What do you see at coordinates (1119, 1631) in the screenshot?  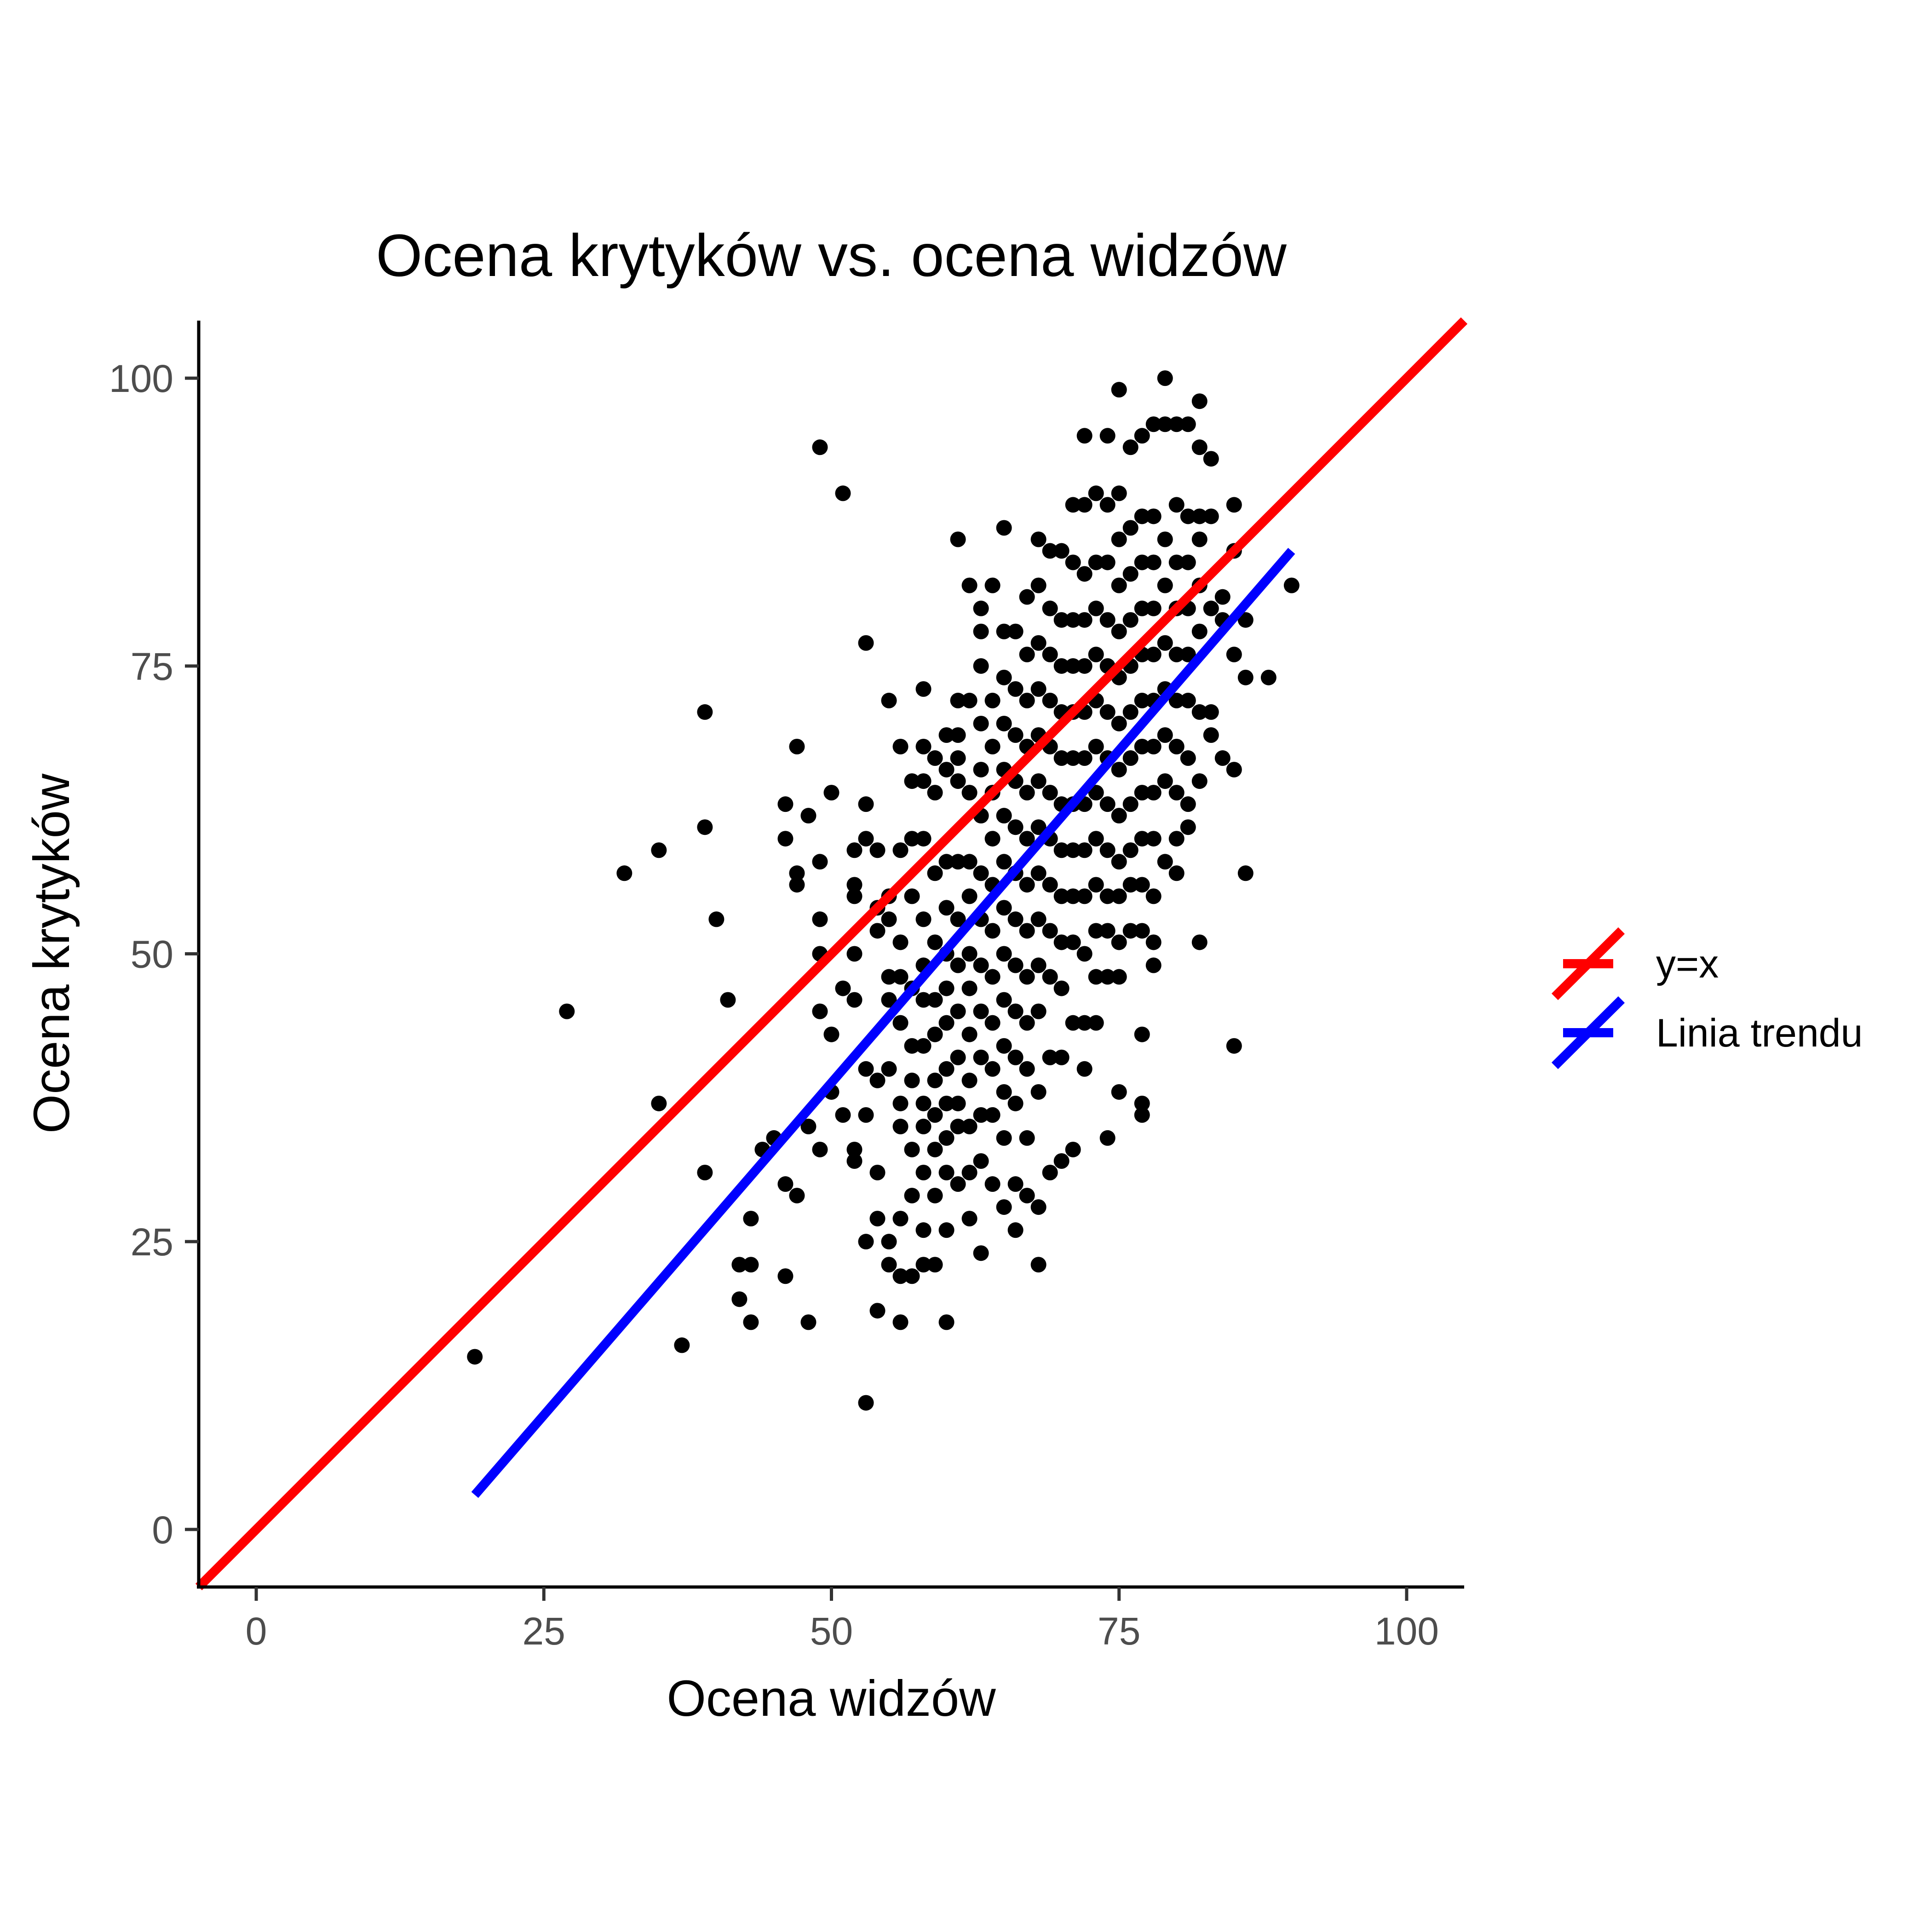 I see `x-tick-label-3: 75` at bounding box center [1119, 1631].